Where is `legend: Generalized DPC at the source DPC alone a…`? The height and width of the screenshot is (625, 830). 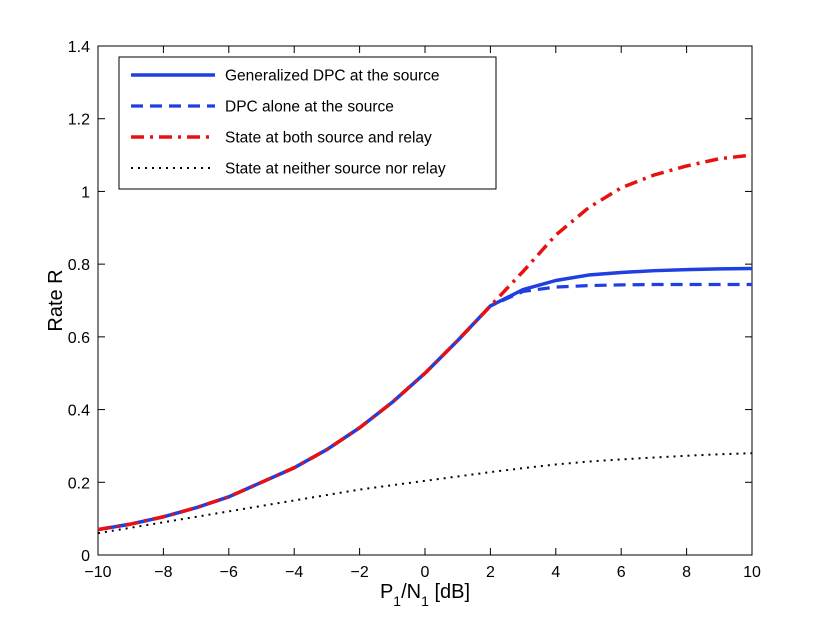 legend: Generalized DPC at the source DPC alone a… is located at coordinates (307, 123).